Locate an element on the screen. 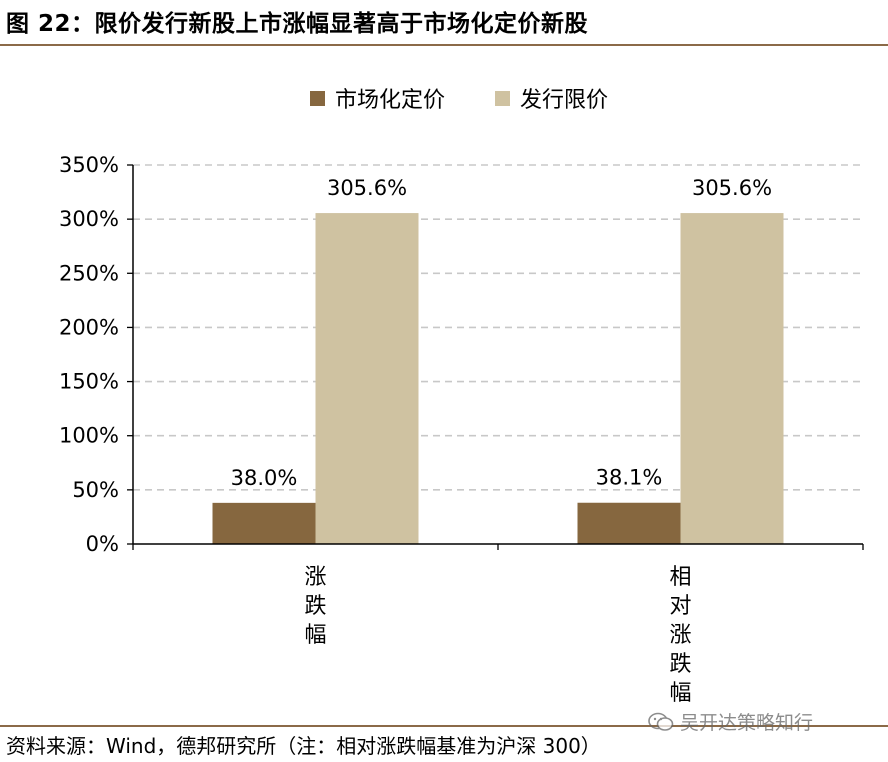 The image size is (888, 762). figure-title: 图 22：限价发行新股上市涨幅显著高于市场化定价新股 is located at coordinates (297, 24).